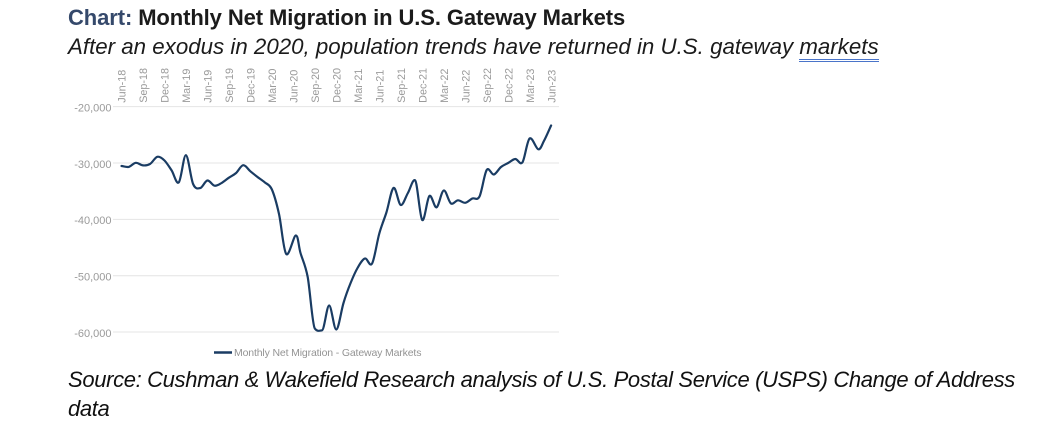 The image size is (1052, 443). I want to click on svg-text: Sep-21, so click(402, 85).